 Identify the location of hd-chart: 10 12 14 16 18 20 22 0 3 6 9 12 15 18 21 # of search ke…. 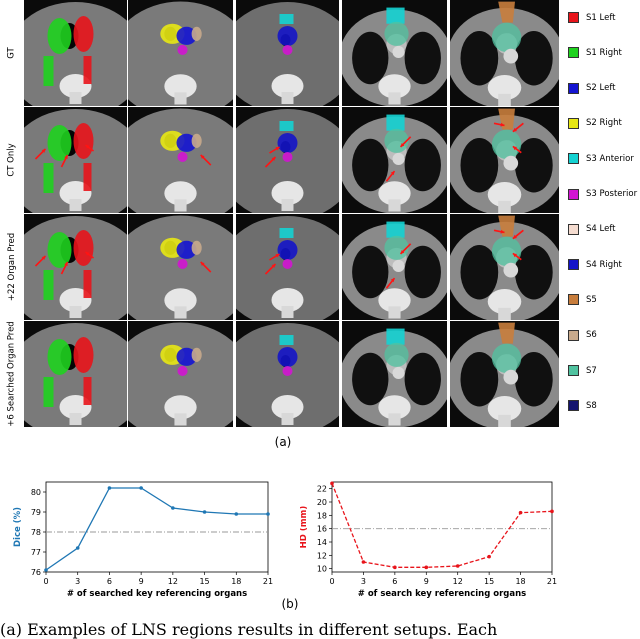
(428, 540).